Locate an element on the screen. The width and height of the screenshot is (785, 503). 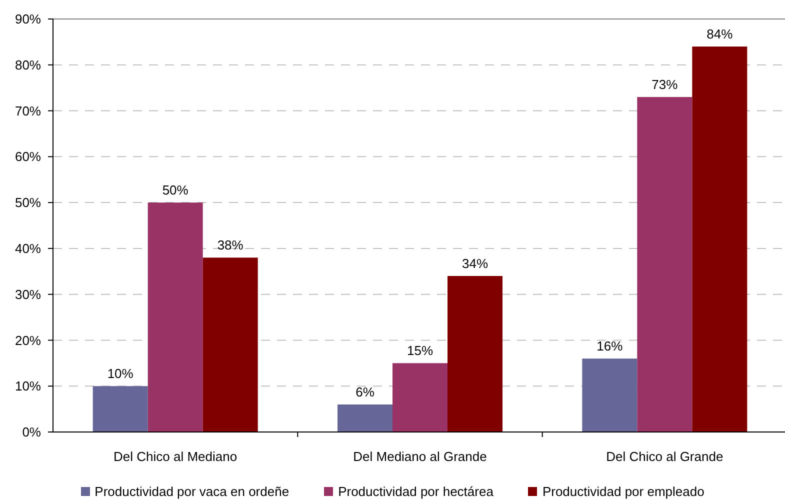
y-tick-label: 50% is located at coordinates (28, 202).